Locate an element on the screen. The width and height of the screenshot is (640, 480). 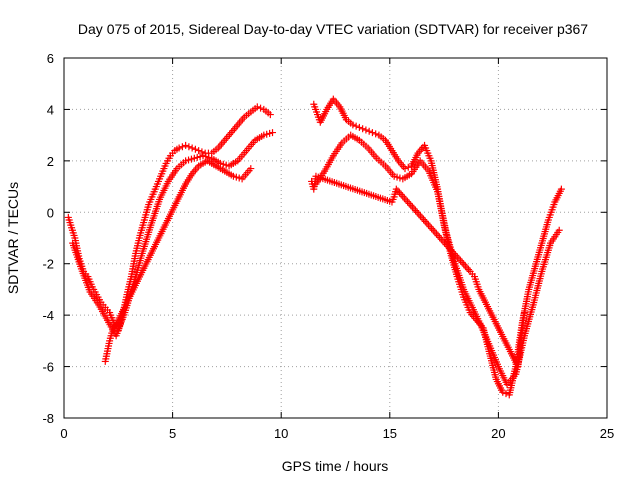
x-tick-labels: 0 5 10 15 20 25 is located at coordinates (337, 433).